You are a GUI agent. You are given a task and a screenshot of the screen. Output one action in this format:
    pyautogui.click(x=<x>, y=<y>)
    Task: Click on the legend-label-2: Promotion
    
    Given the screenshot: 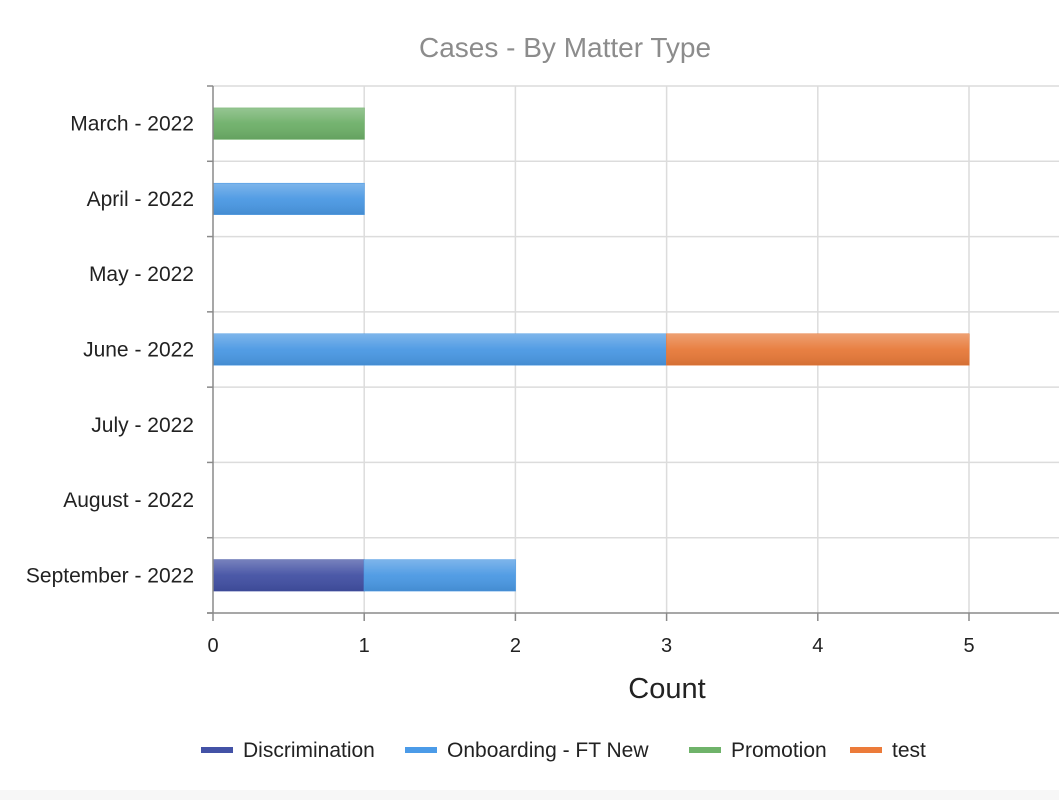 What is the action you would take?
    pyautogui.click(x=779, y=750)
    